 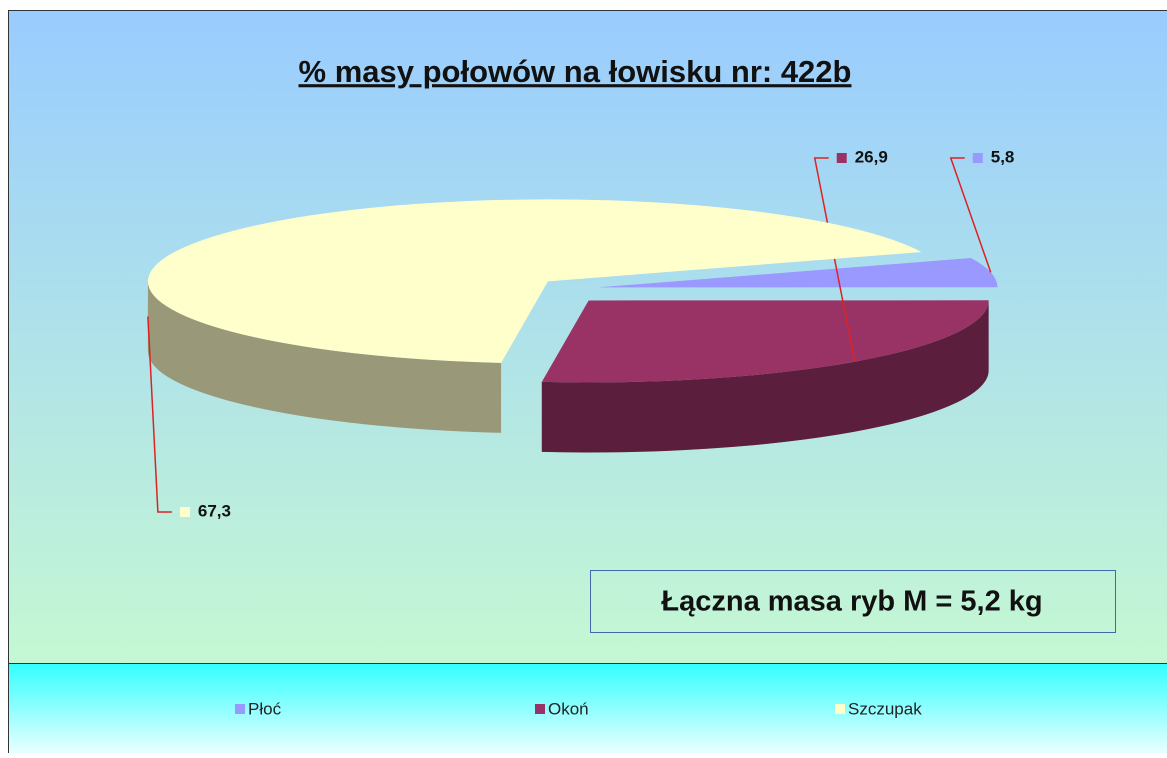 I want to click on value-label: 67,3, so click(x=214, y=510).